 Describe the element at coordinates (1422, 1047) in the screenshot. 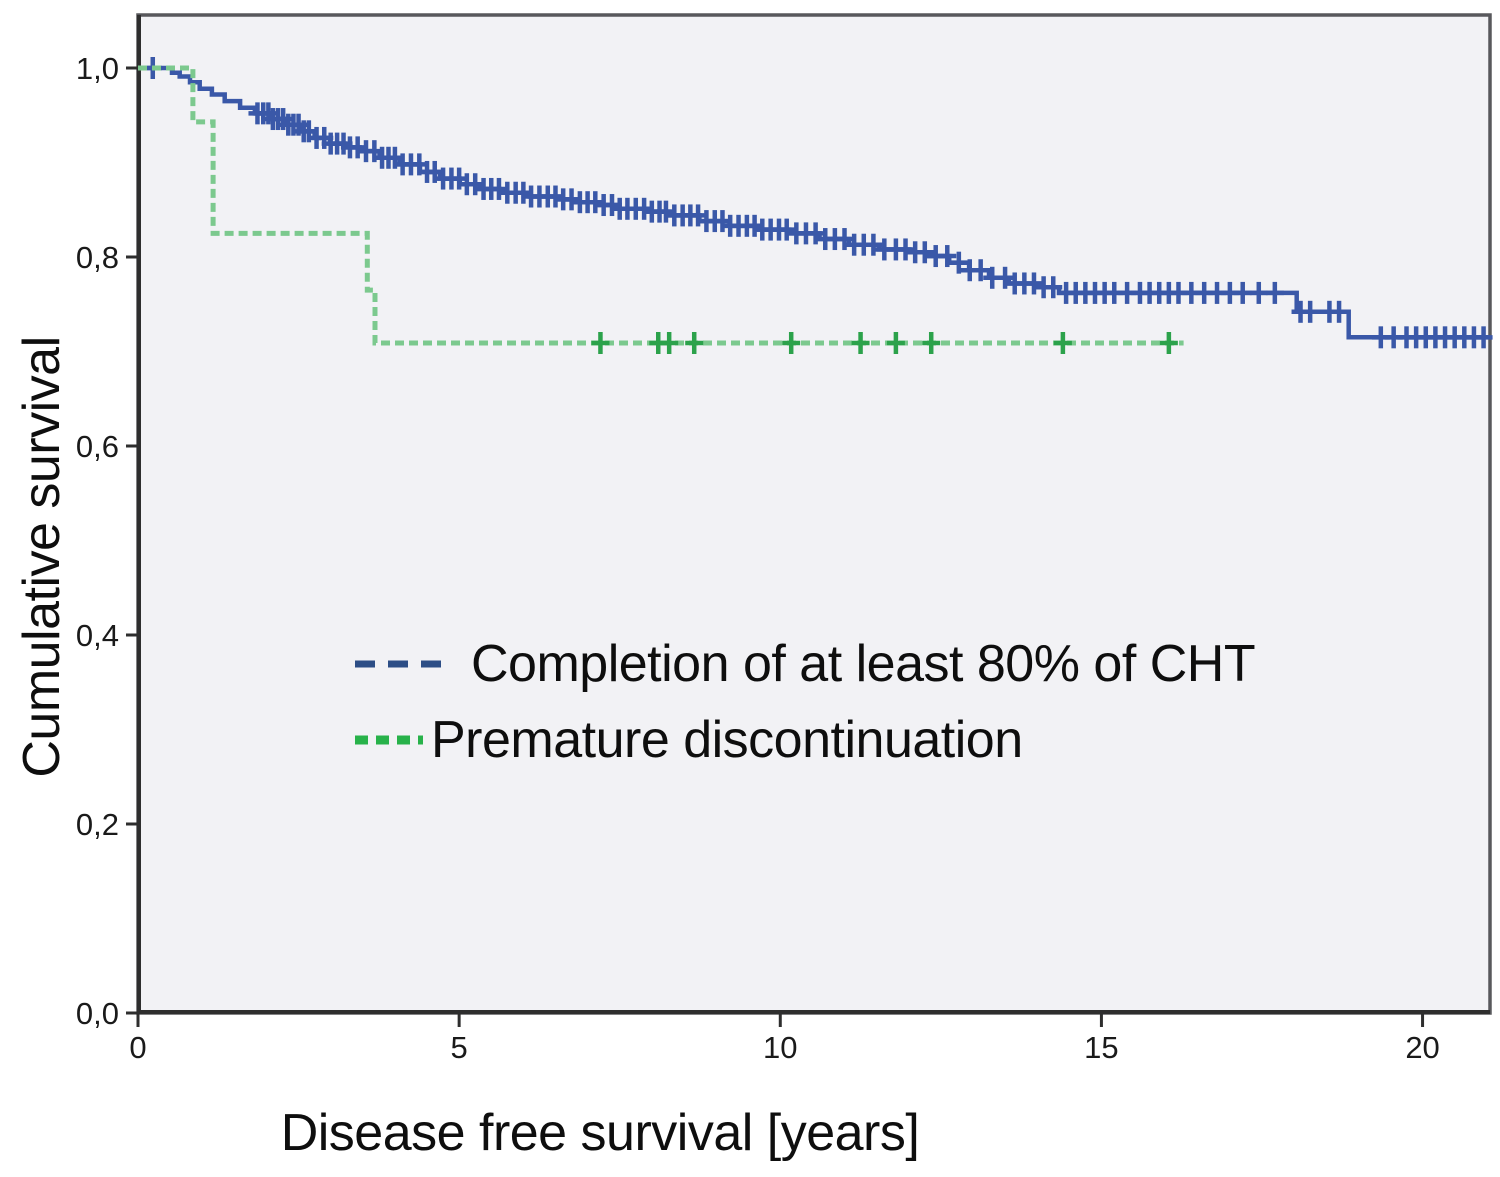

I see `x-tick-label: 20` at that location.